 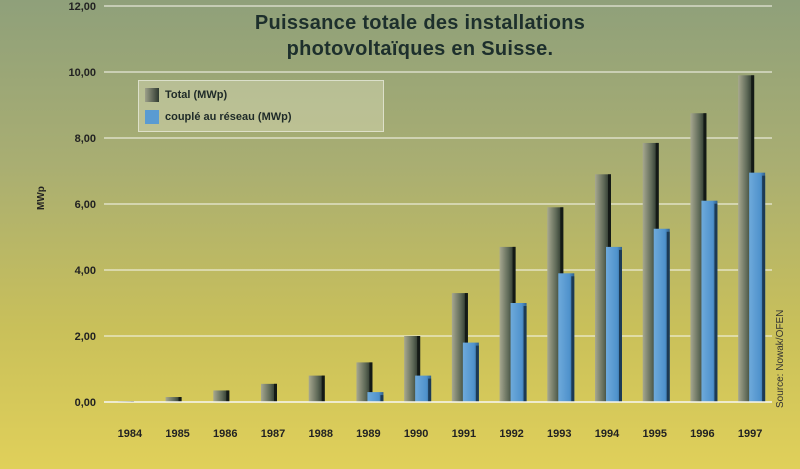 What do you see at coordinates (85, 271) in the screenshot?
I see `y-tick-label: 4,00` at bounding box center [85, 271].